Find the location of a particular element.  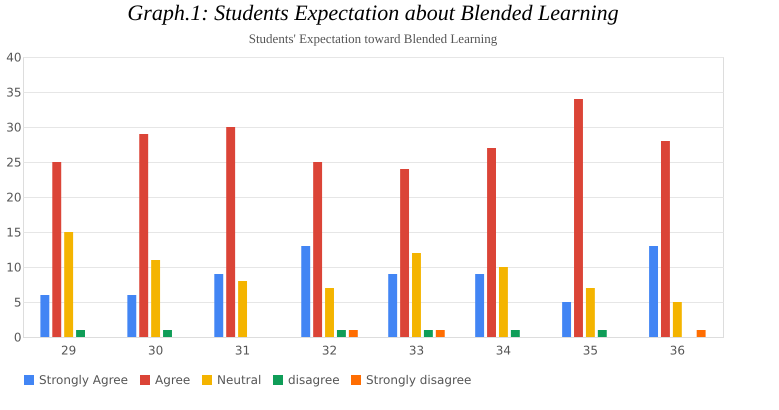

chart-title: Graph.1: Students Expectation about Blended Learning is located at coordinates (373, 12).